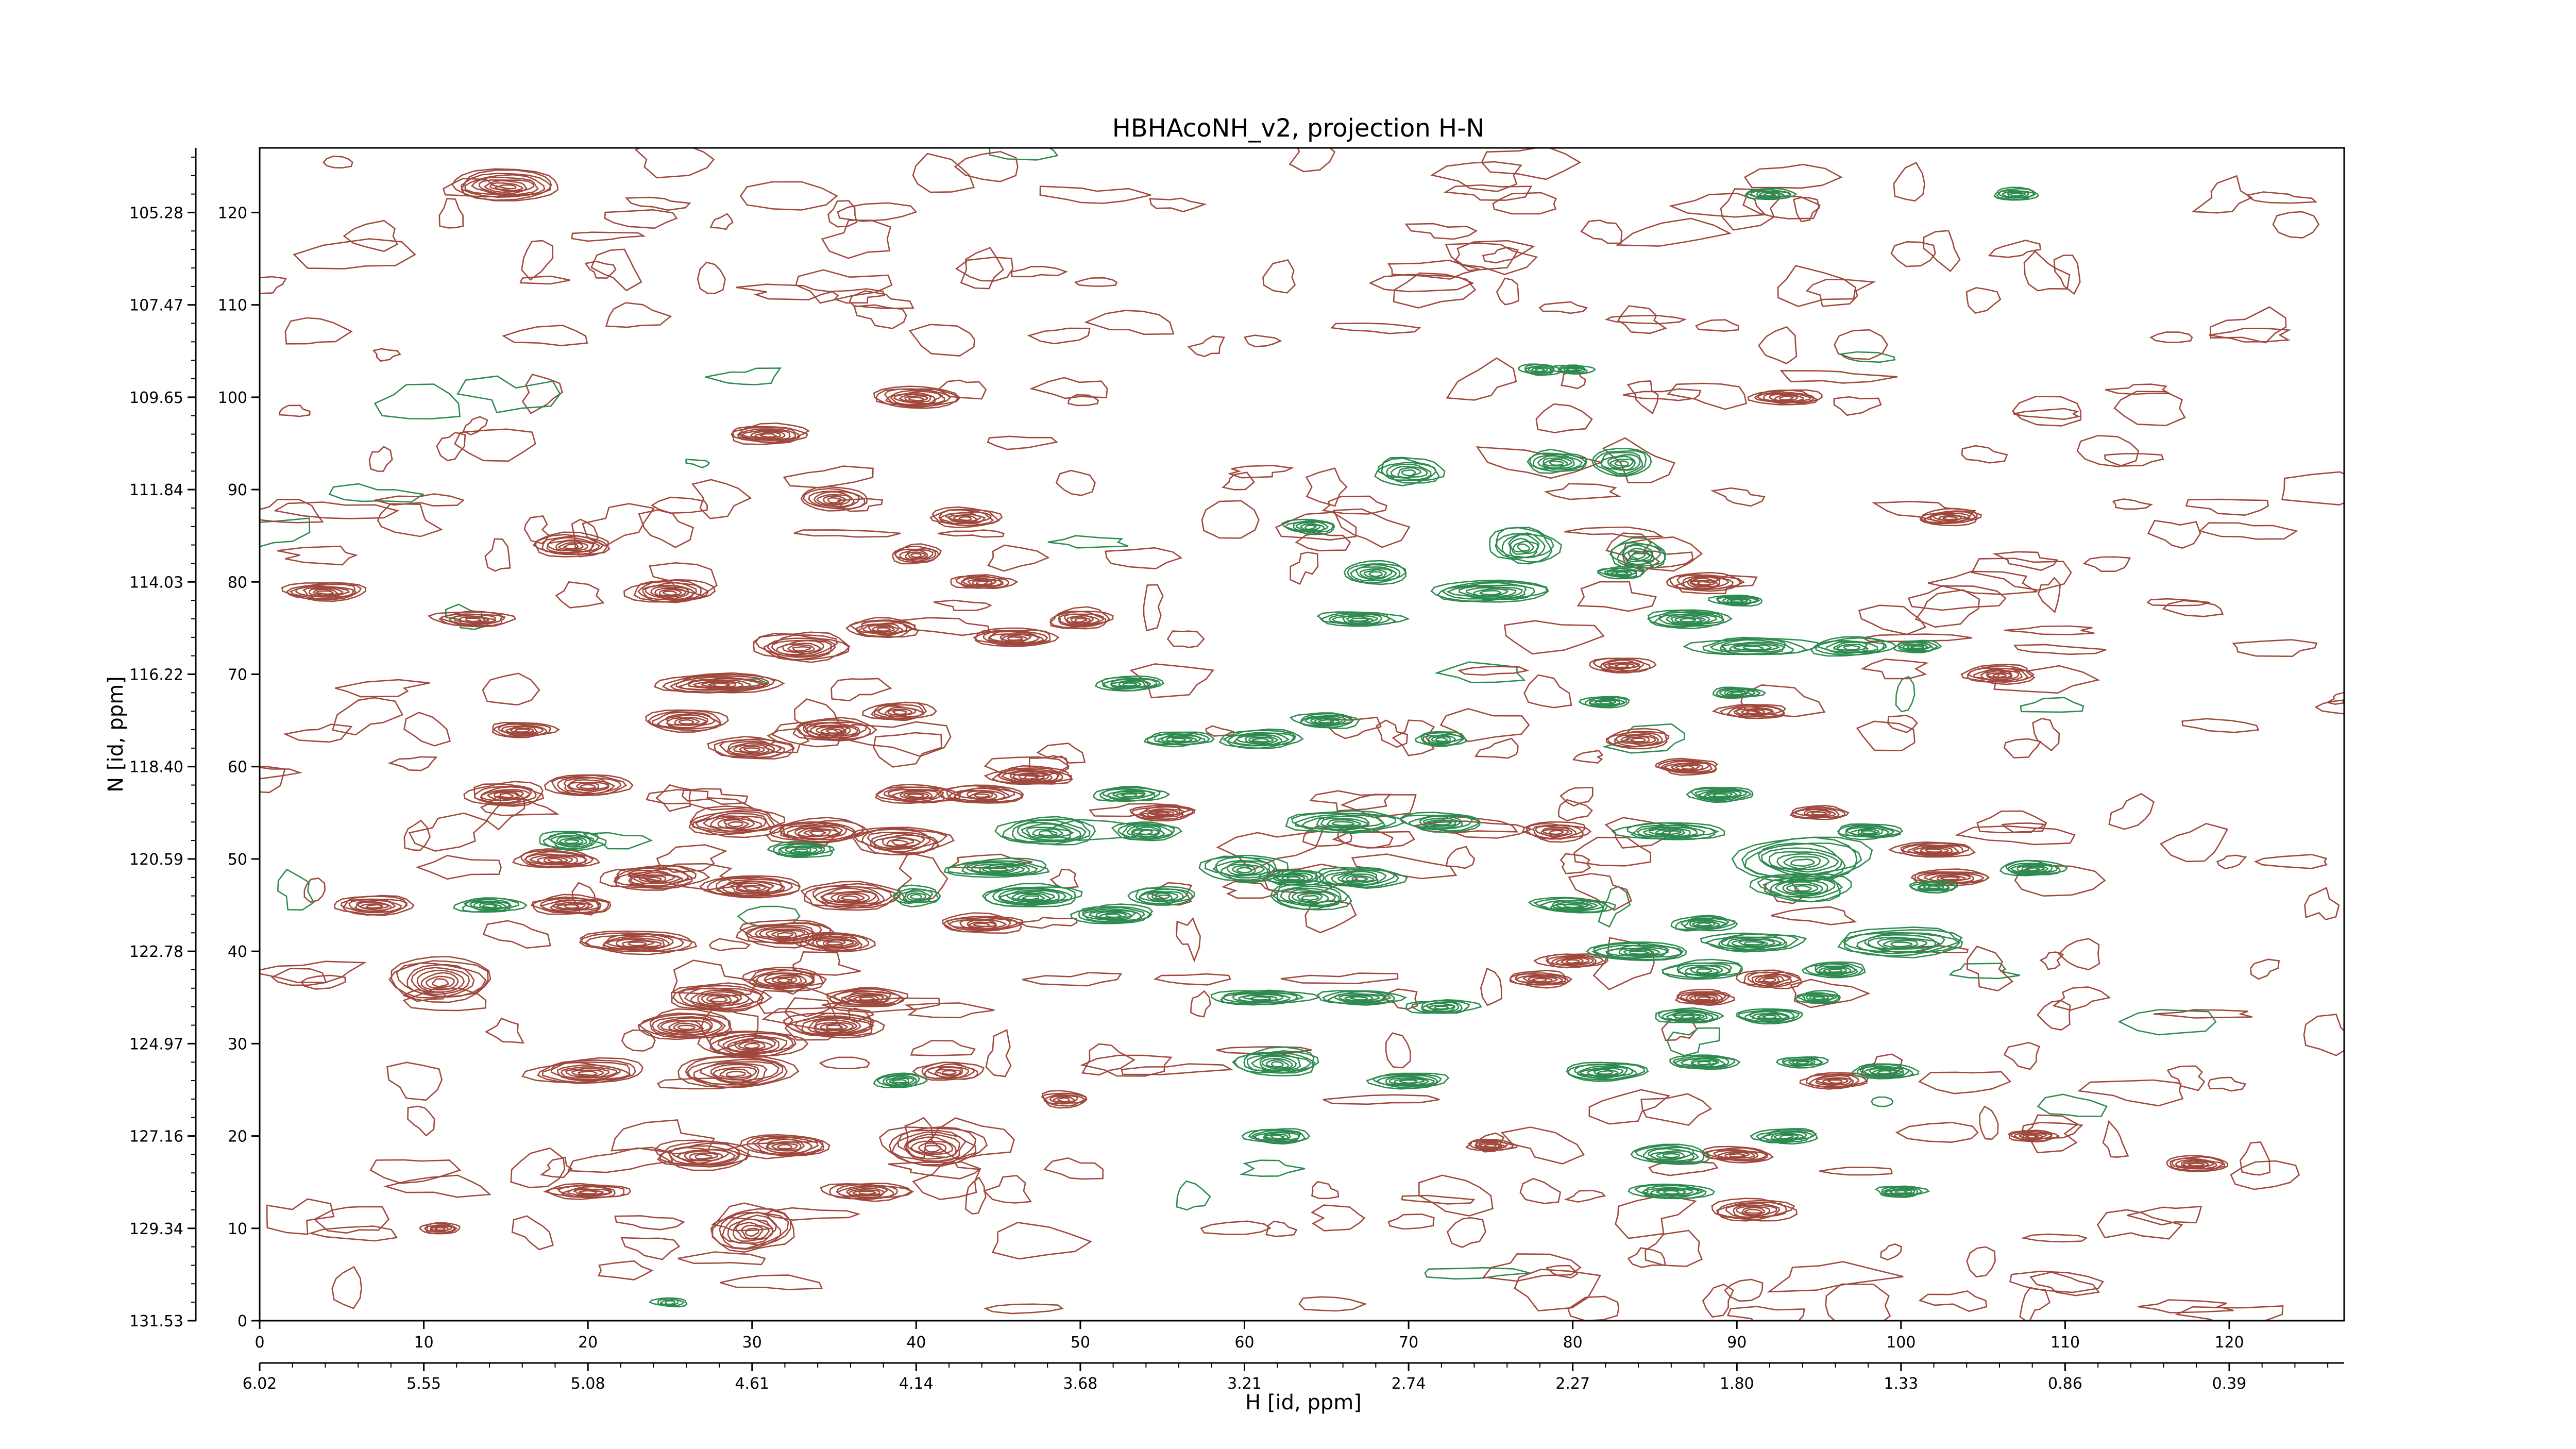 The height and width of the screenshot is (1449, 2576). What do you see at coordinates (237, 1229) in the screenshot?
I see `y-index-tick-label: 10` at bounding box center [237, 1229].